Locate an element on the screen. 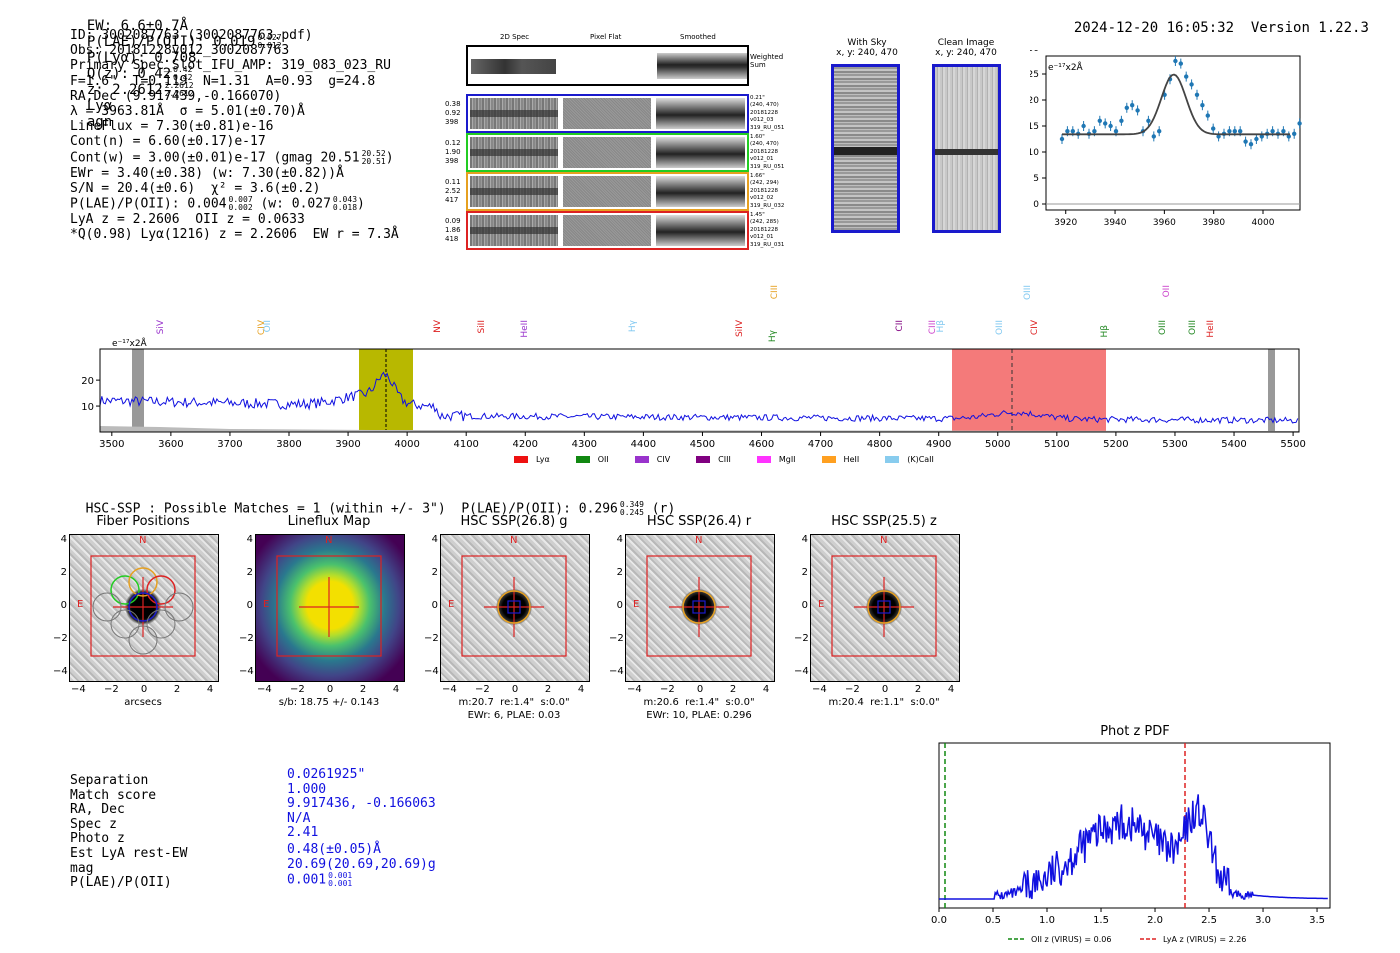 This screenshot has height=953, width=1400. cutout-row-right-values: 1.45" (242, 285) 20181228 v012_01 319_RU_031 is located at coordinates (767, 230).